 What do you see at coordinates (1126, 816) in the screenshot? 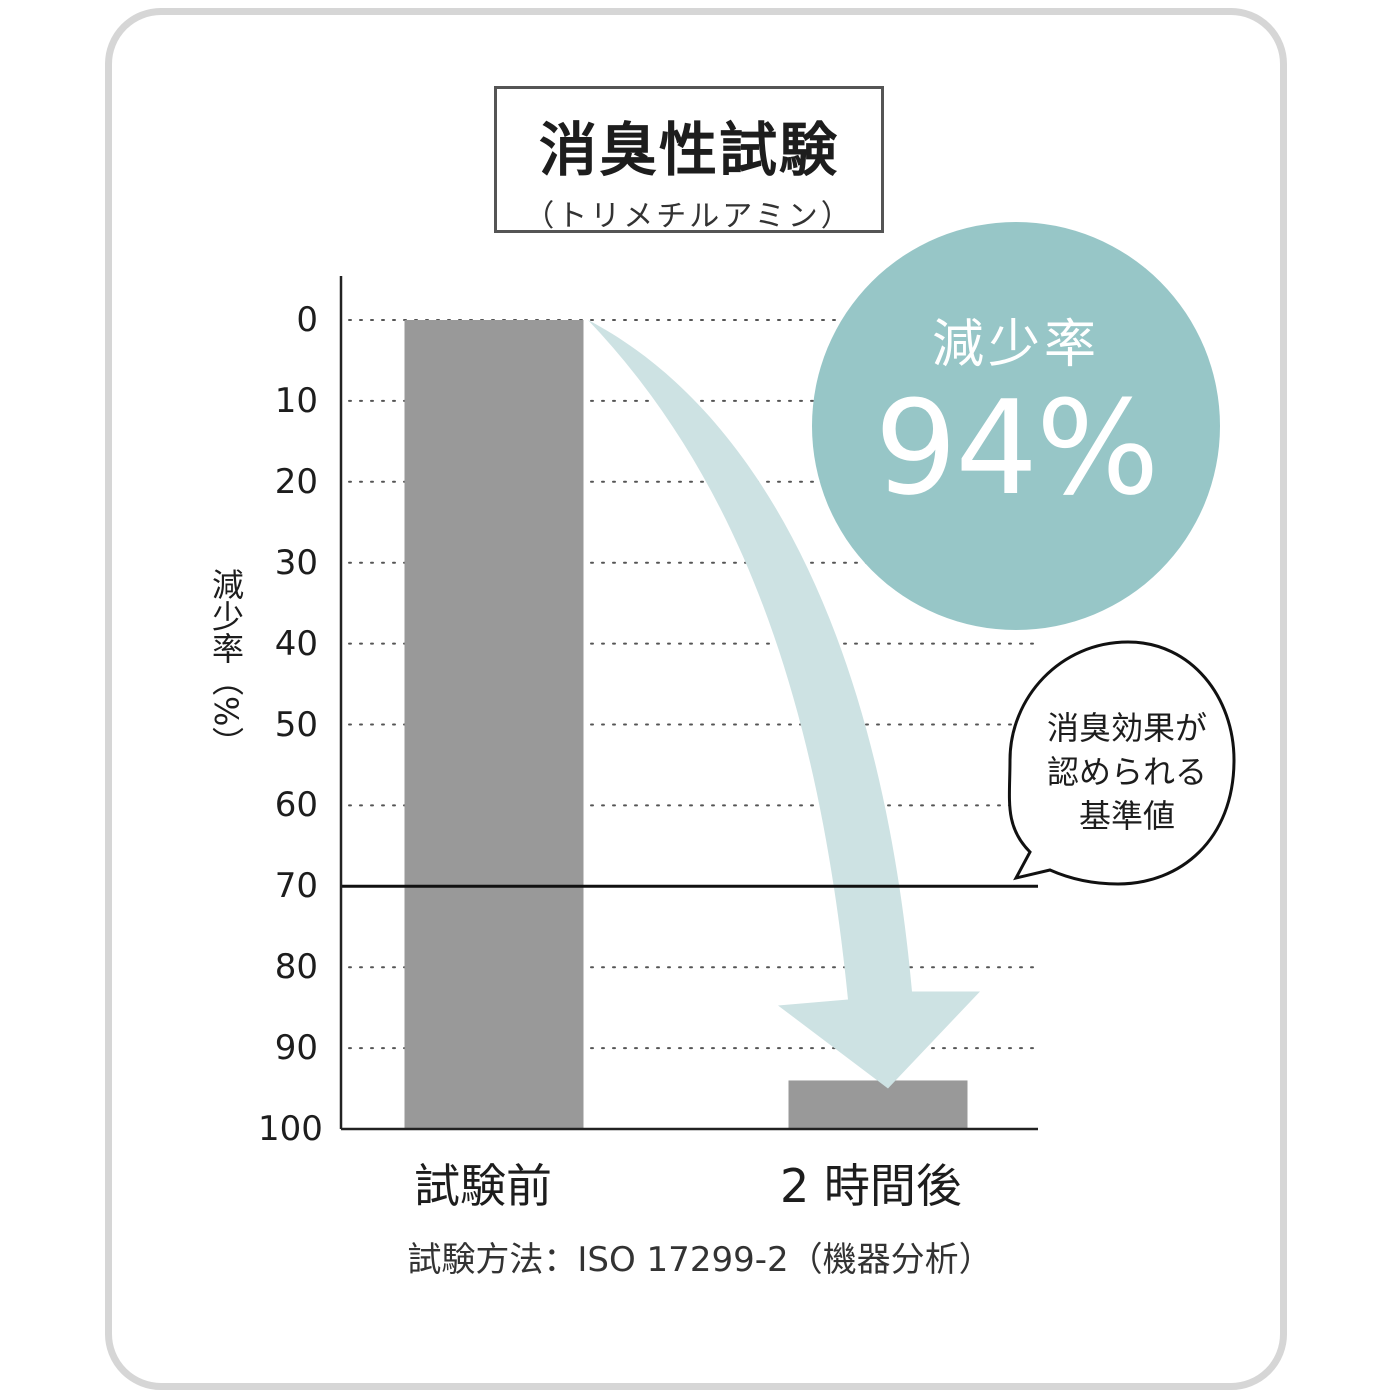
I see `threshold-callout-line: 基準値` at bounding box center [1126, 816].